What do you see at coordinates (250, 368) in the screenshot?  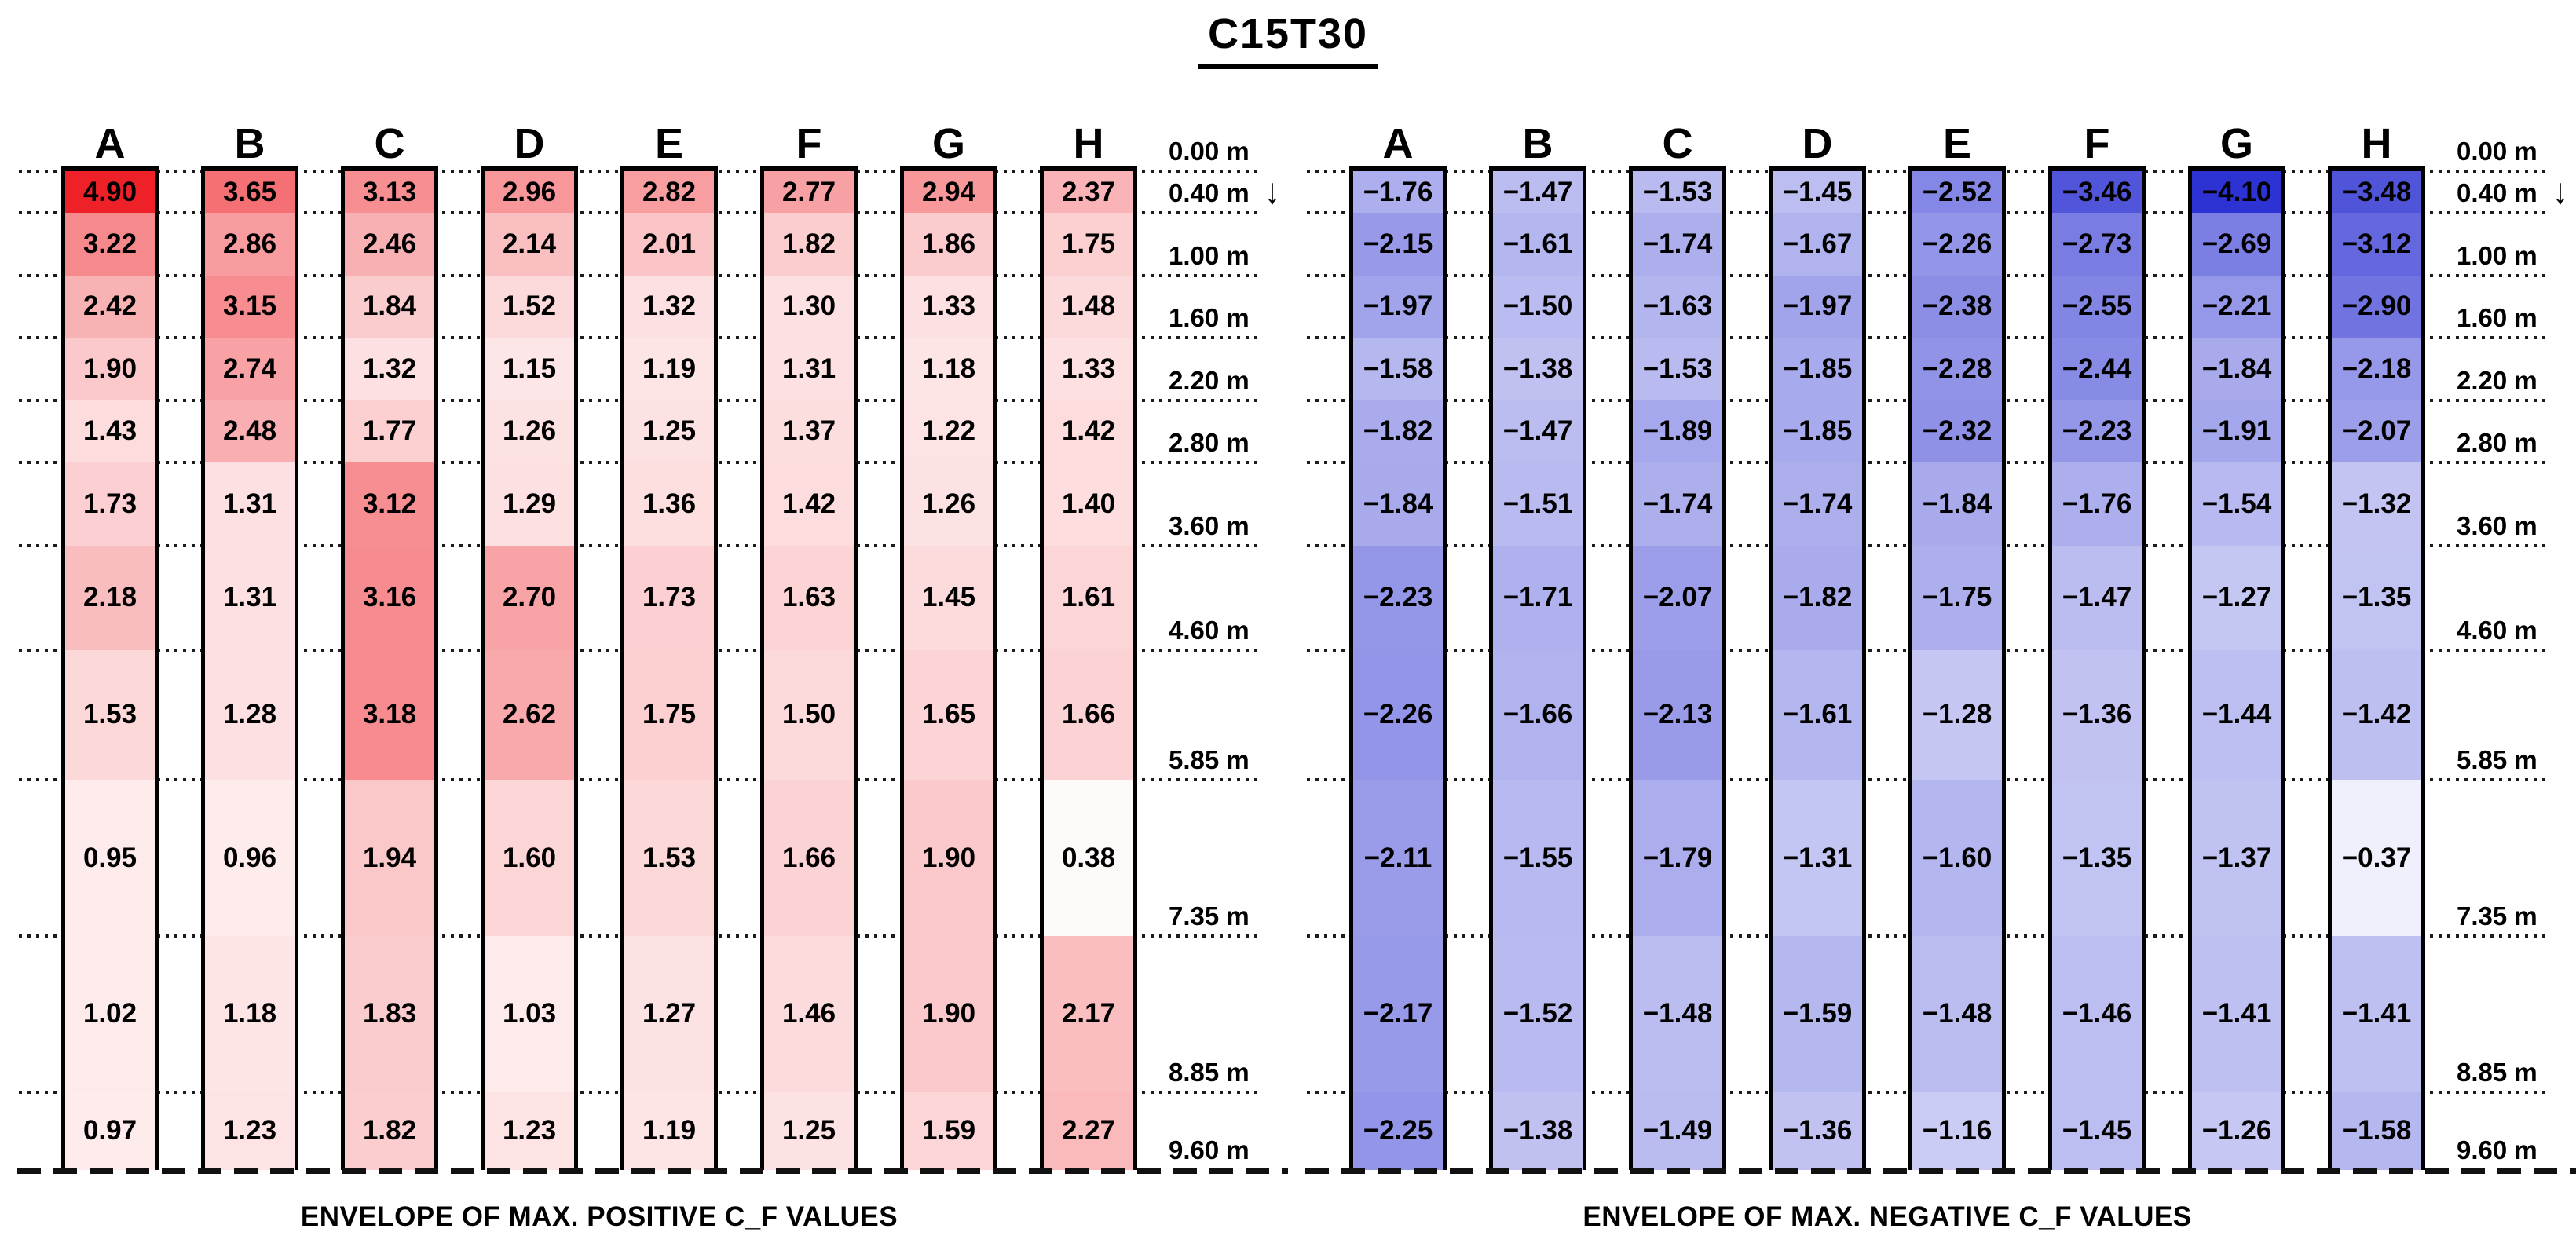 I see `cell-value: 2.74` at bounding box center [250, 368].